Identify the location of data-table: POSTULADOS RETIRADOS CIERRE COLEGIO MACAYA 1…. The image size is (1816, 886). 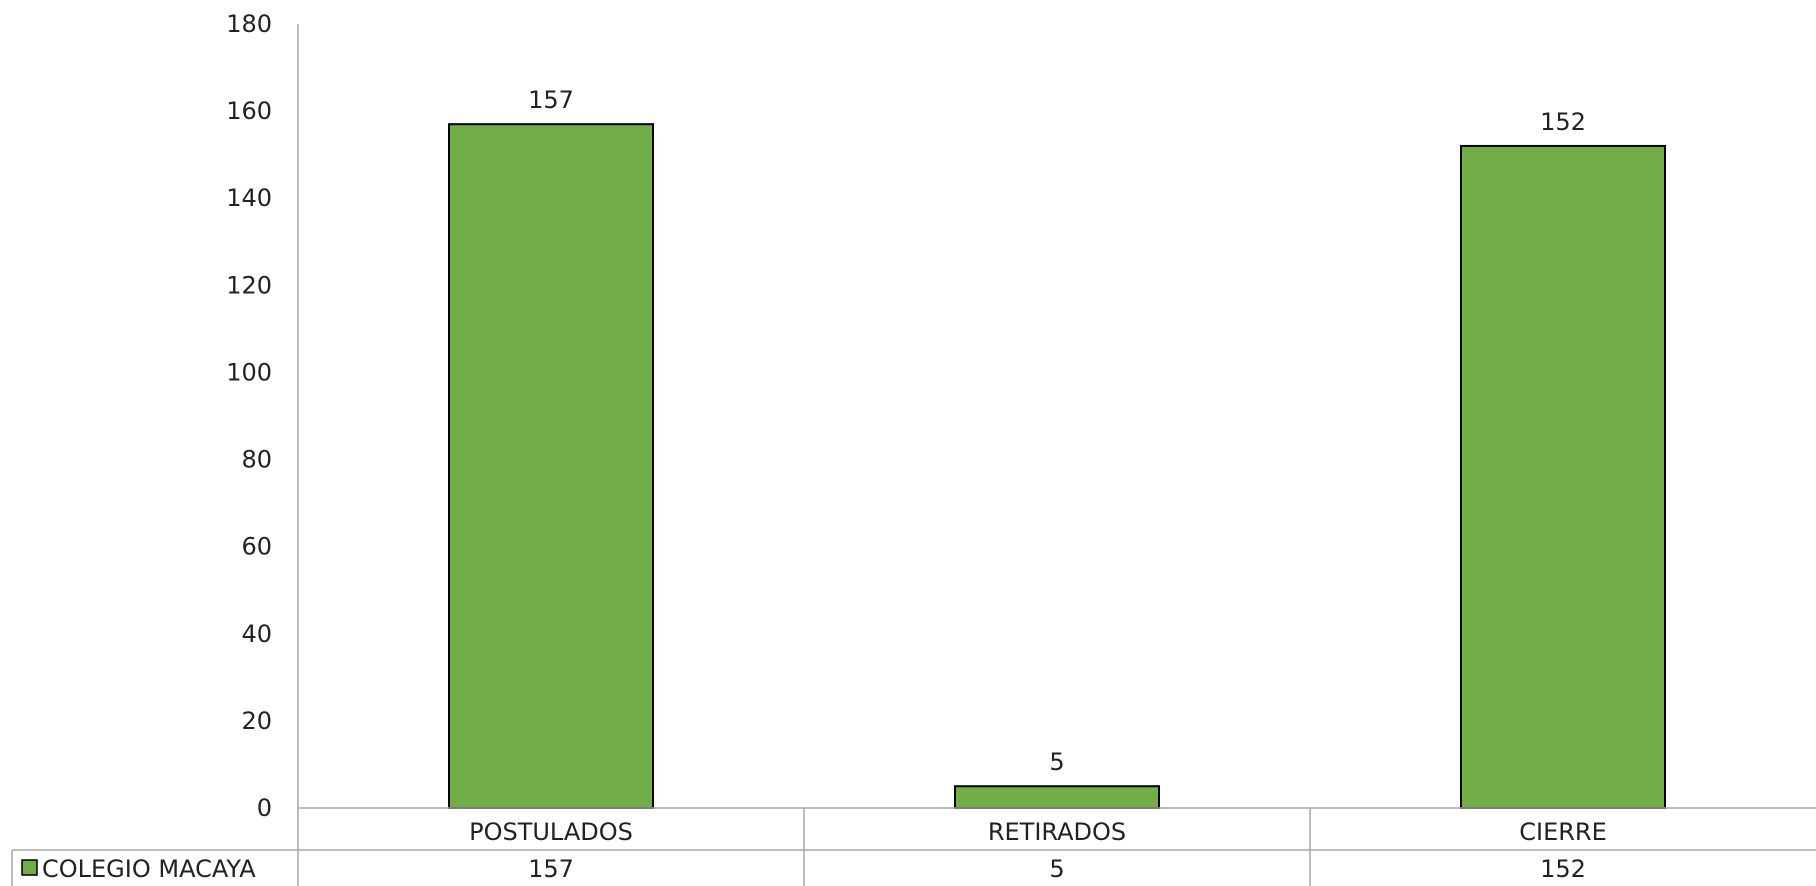
(913, 846).